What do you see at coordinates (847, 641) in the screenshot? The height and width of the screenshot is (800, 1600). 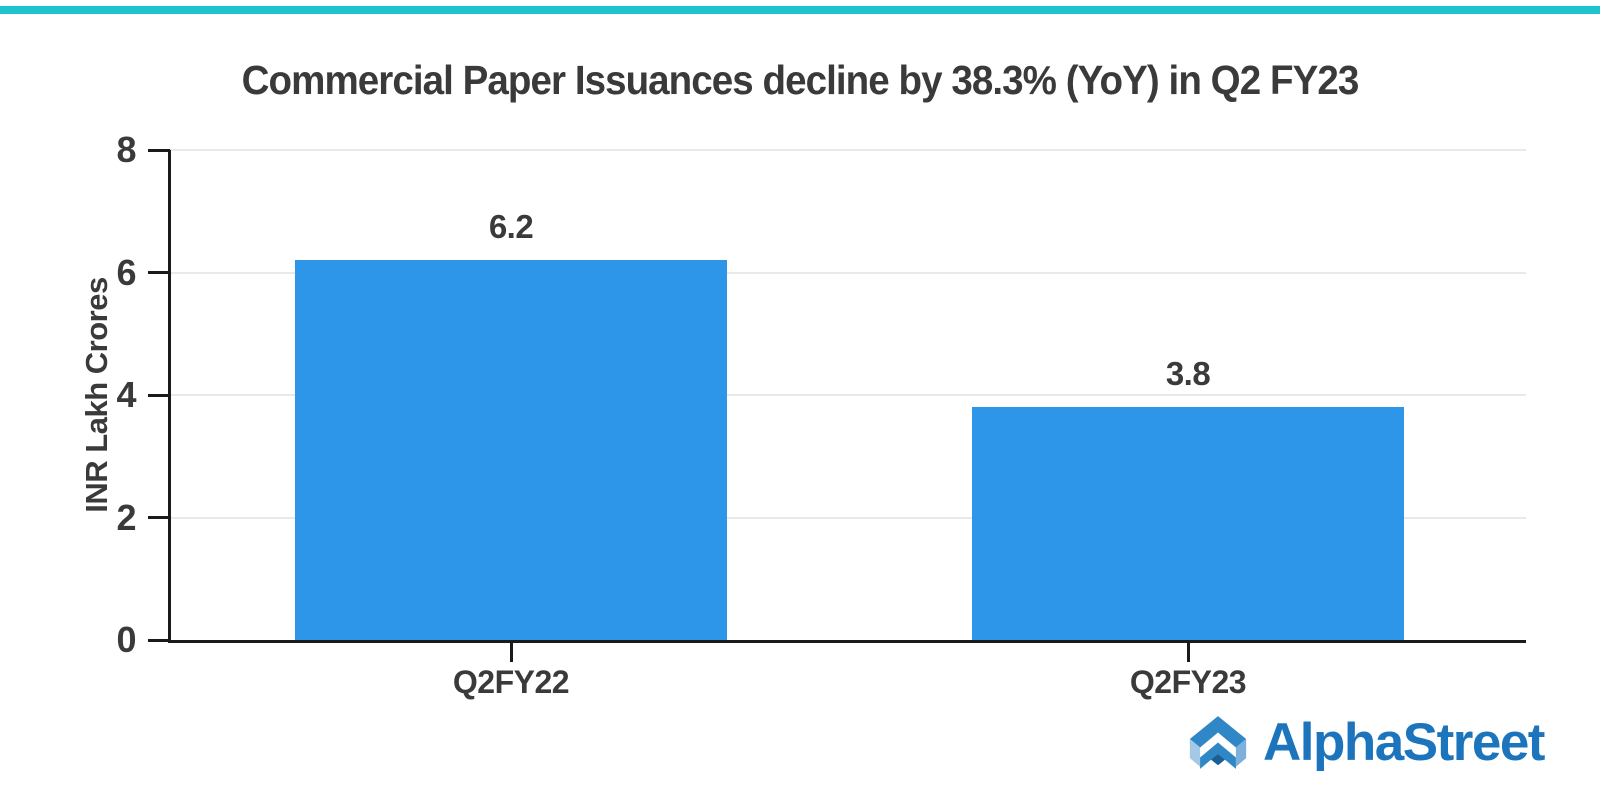 I see `x-axis-line` at bounding box center [847, 641].